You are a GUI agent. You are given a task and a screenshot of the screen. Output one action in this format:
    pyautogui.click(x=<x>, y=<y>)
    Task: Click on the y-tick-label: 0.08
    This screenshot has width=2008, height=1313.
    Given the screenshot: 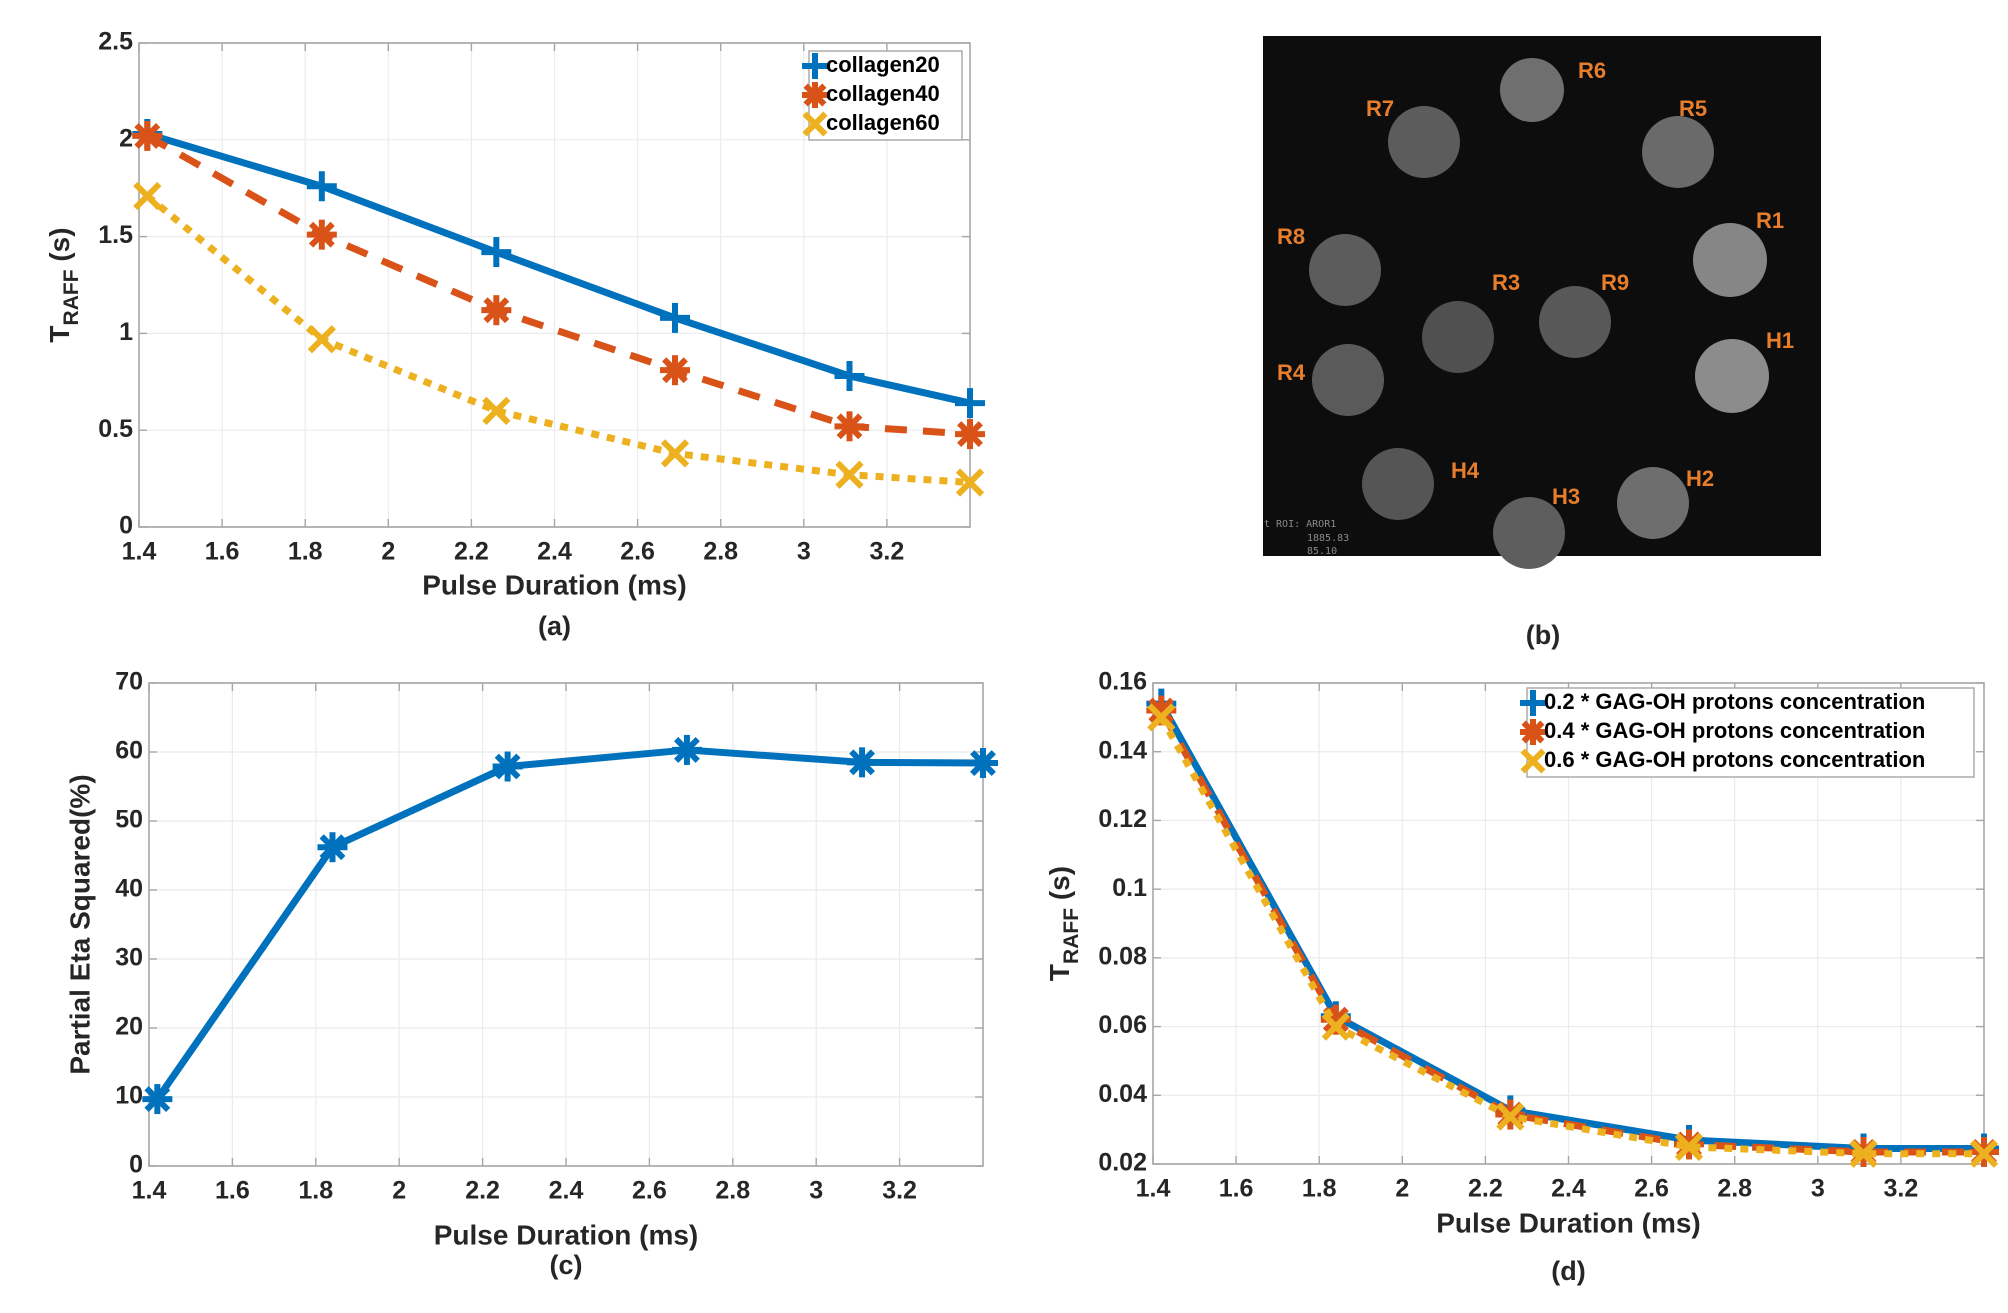 What is the action you would take?
    pyautogui.click(x=1122, y=956)
    